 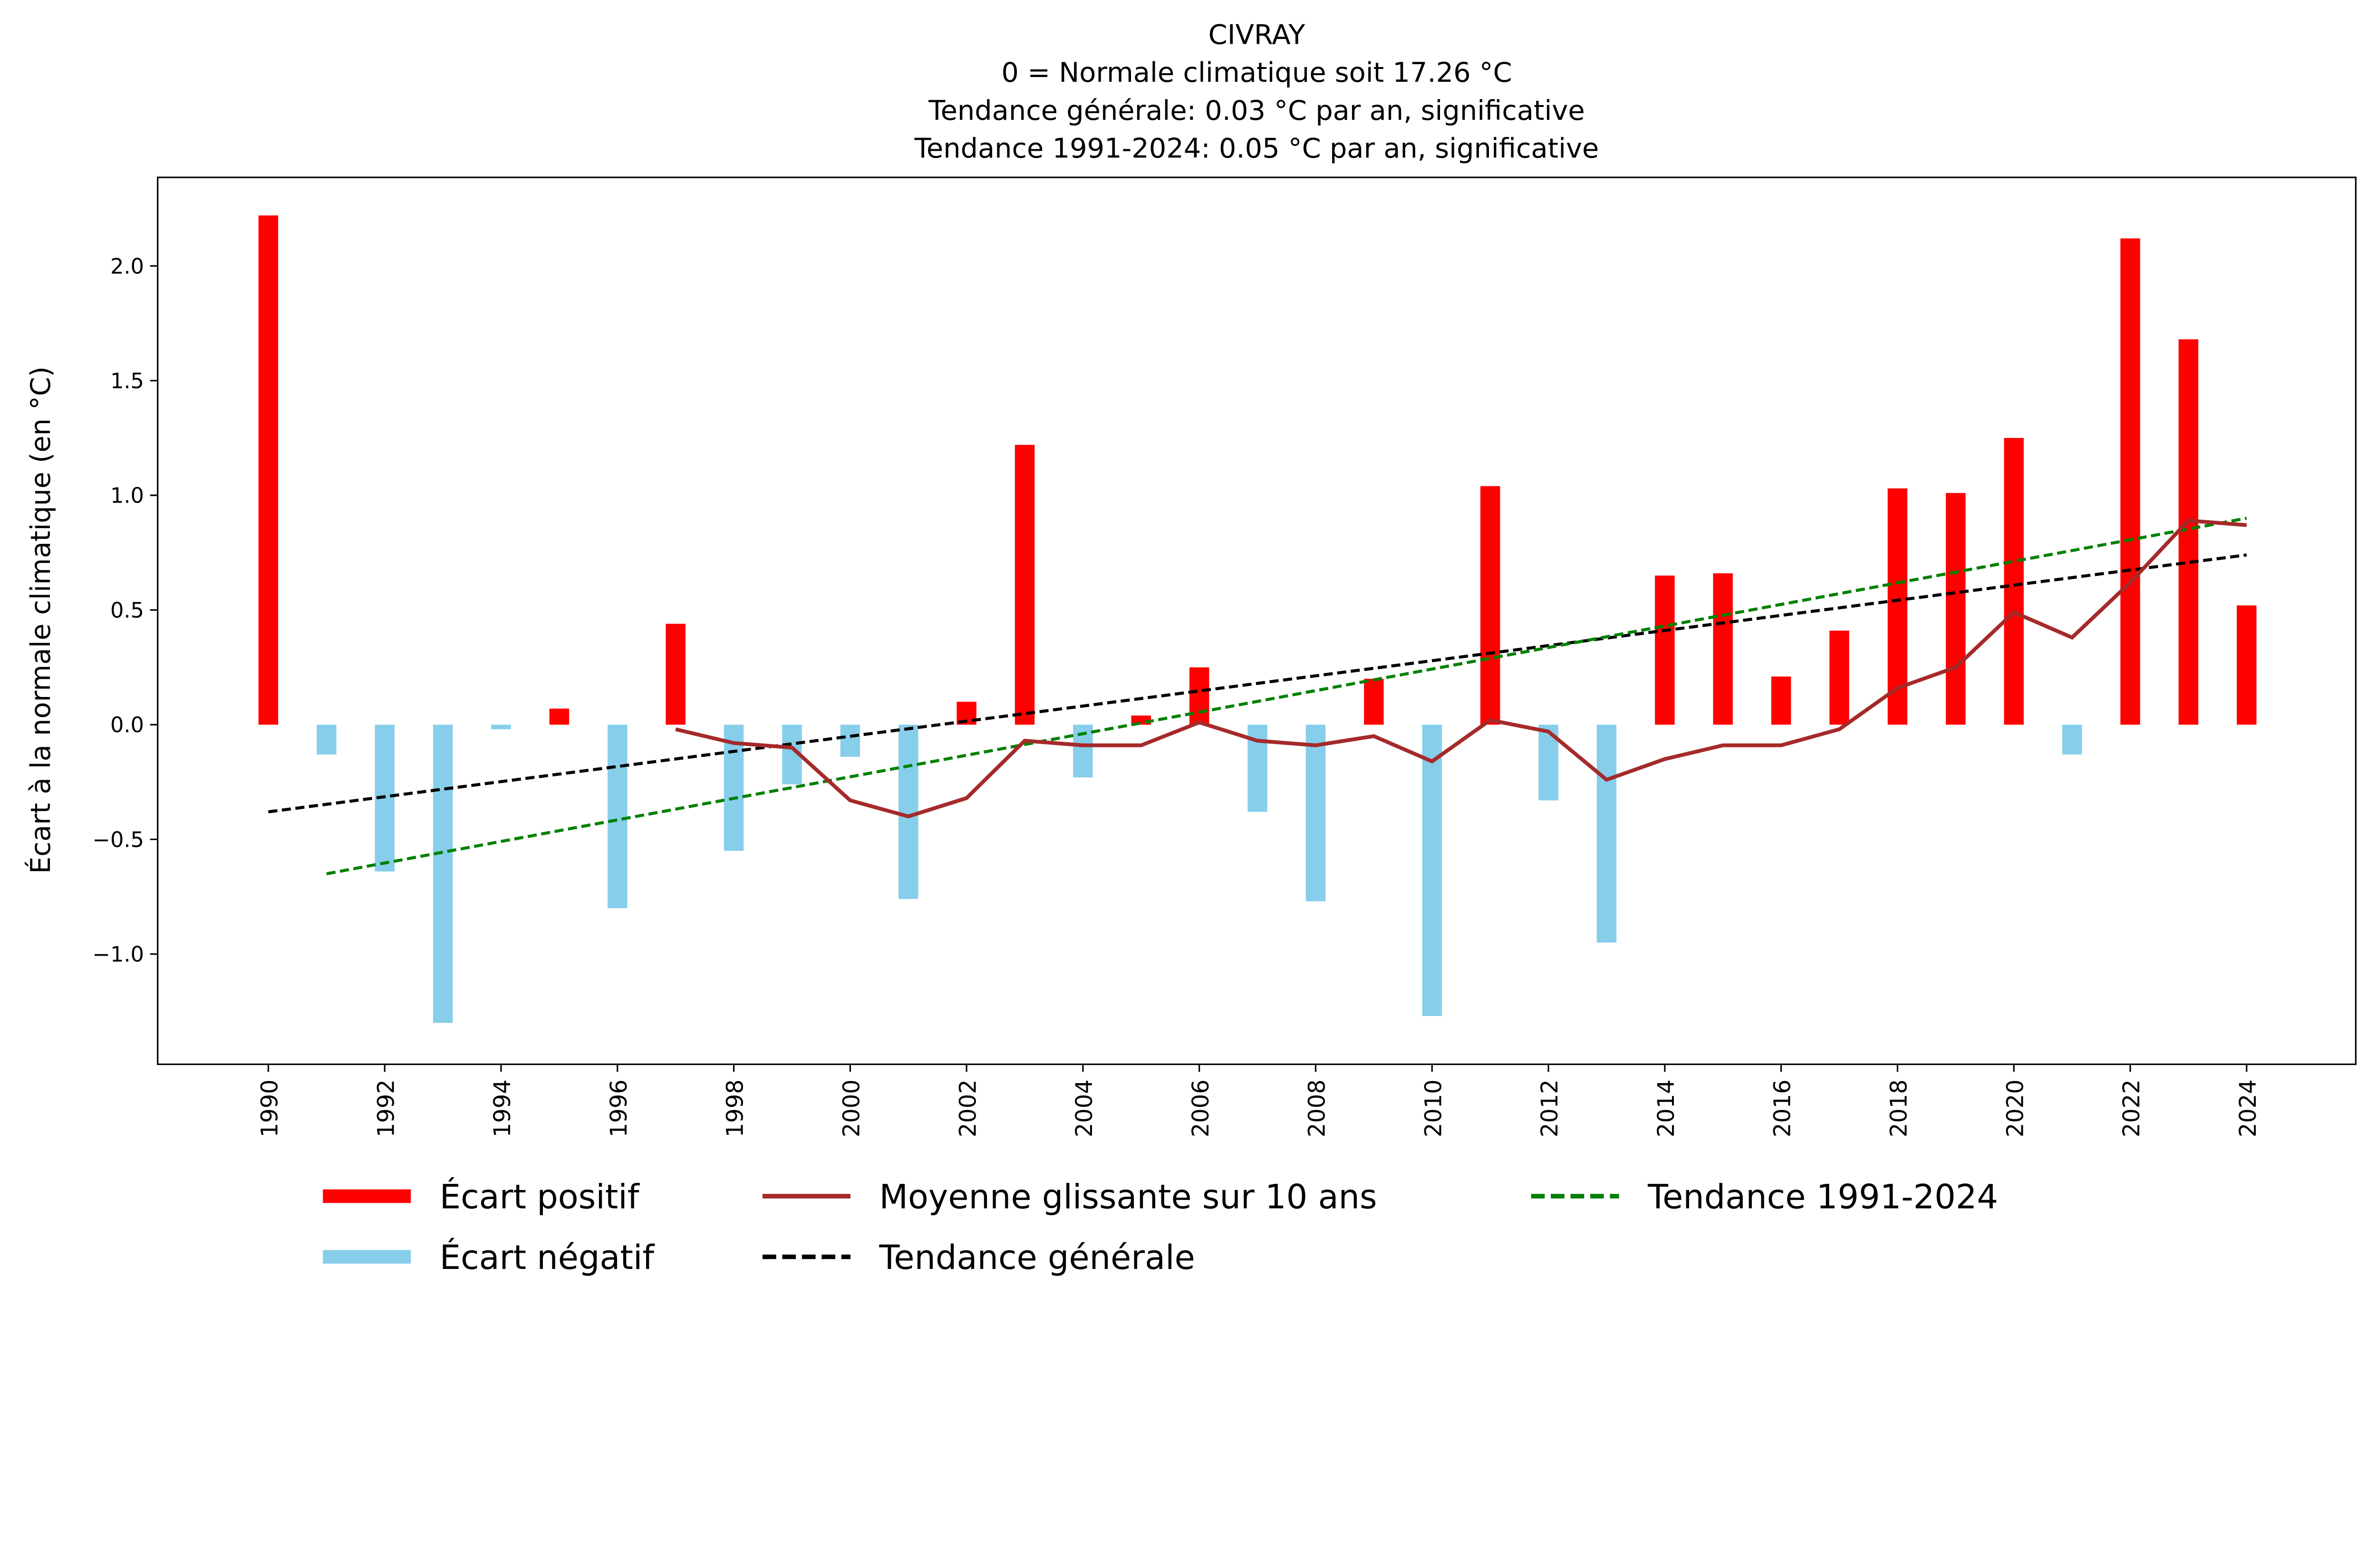 I want to click on y-tick-label: −0.5, so click(x=118, y=839).